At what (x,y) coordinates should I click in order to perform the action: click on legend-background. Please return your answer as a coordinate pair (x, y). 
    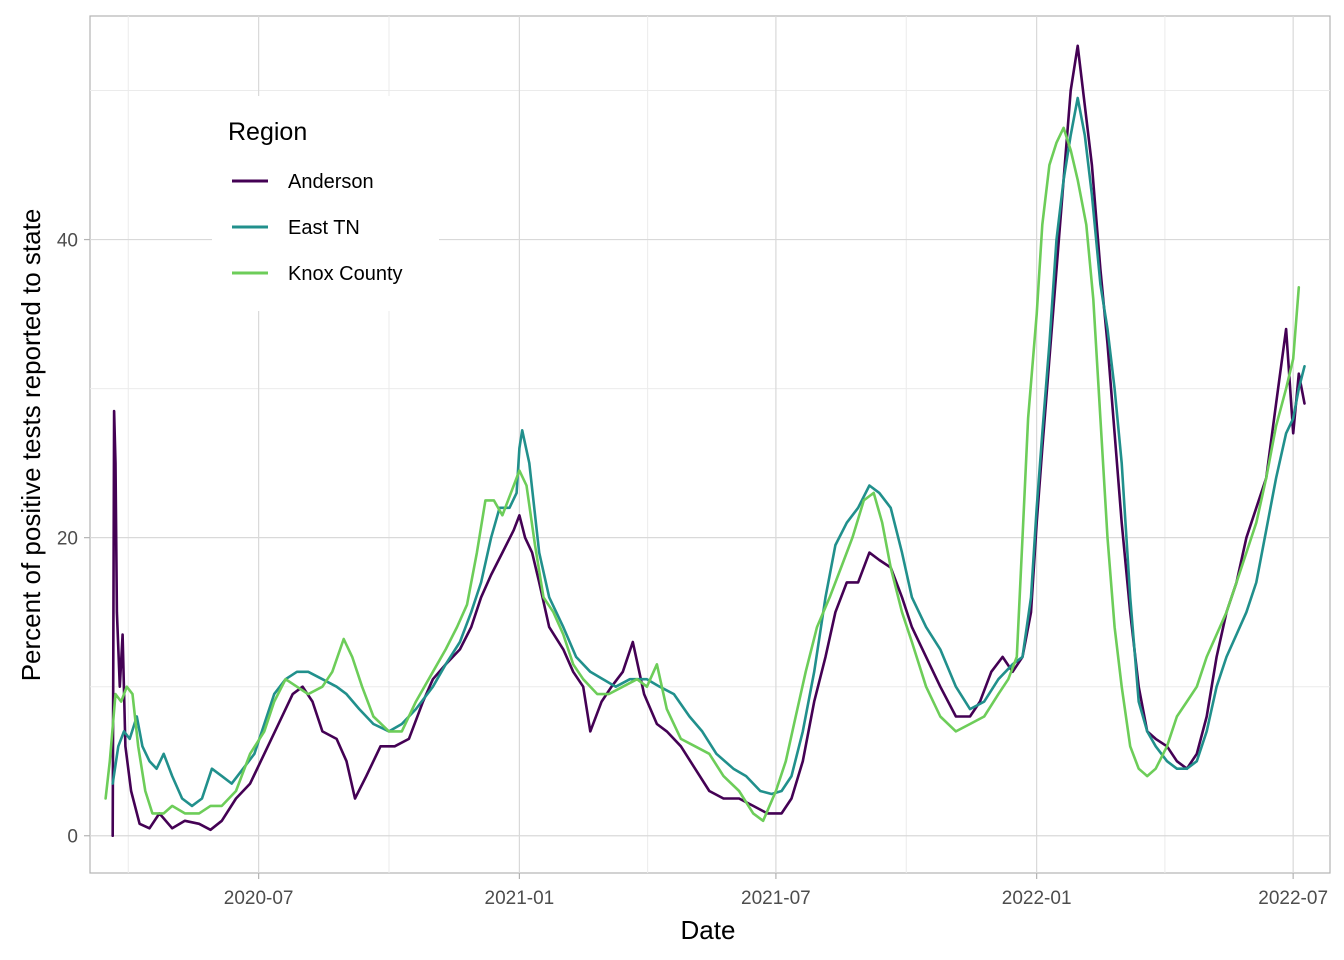
    Looking at the image, I should click on (325, 203).